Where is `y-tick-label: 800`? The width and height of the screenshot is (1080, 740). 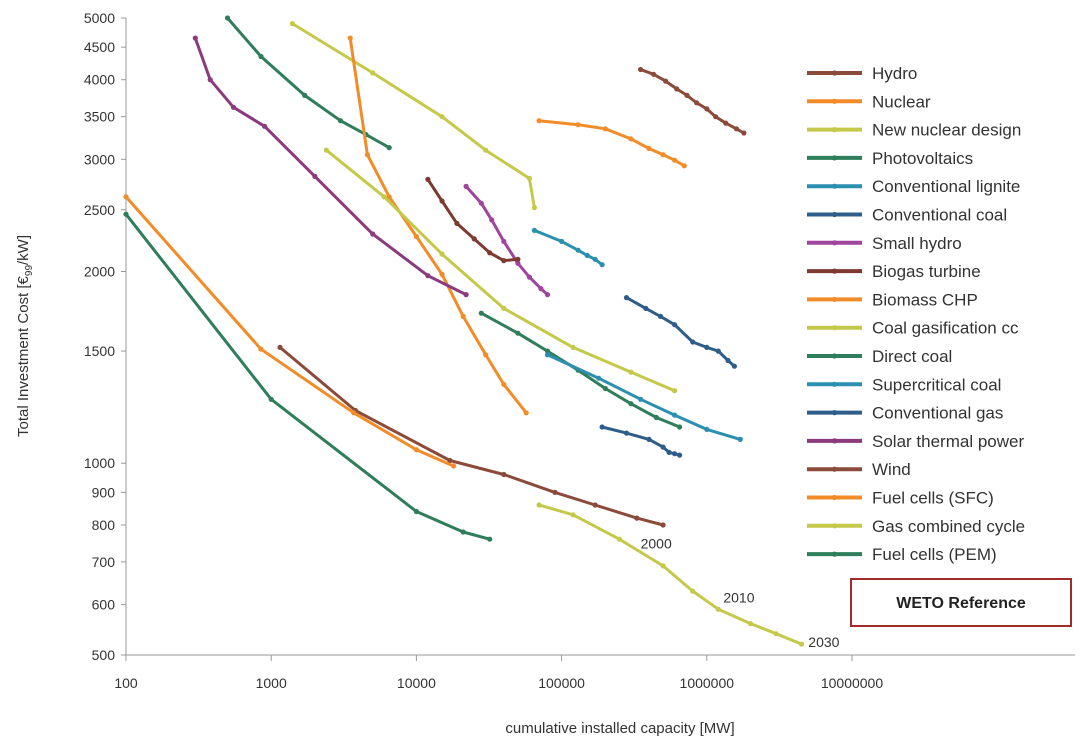 y-tick-label: 800 is located at coordinates (104, 525).